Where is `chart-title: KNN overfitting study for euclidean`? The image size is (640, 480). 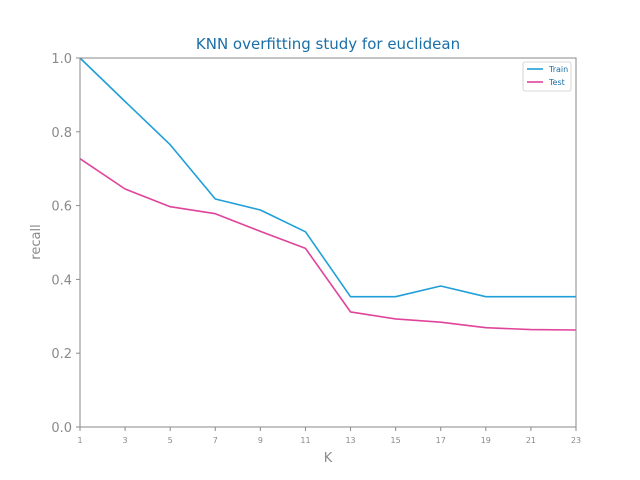
chart-title: KNN overfitting study for euclidean is located at coordinates (328, 44).